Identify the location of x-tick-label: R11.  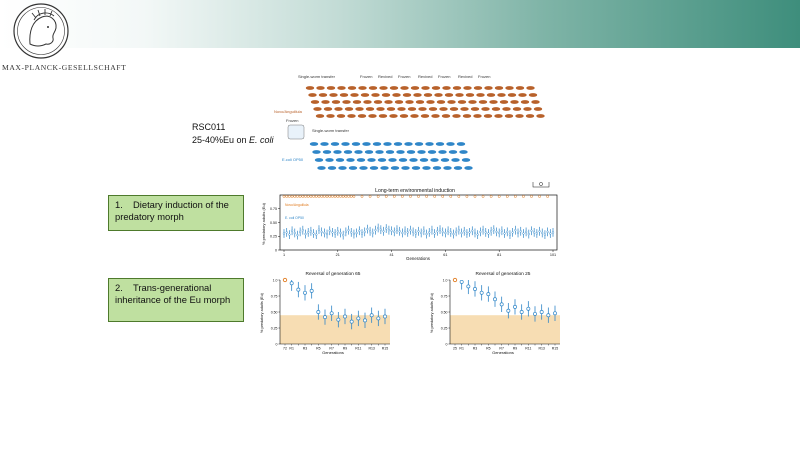
(528, 349).